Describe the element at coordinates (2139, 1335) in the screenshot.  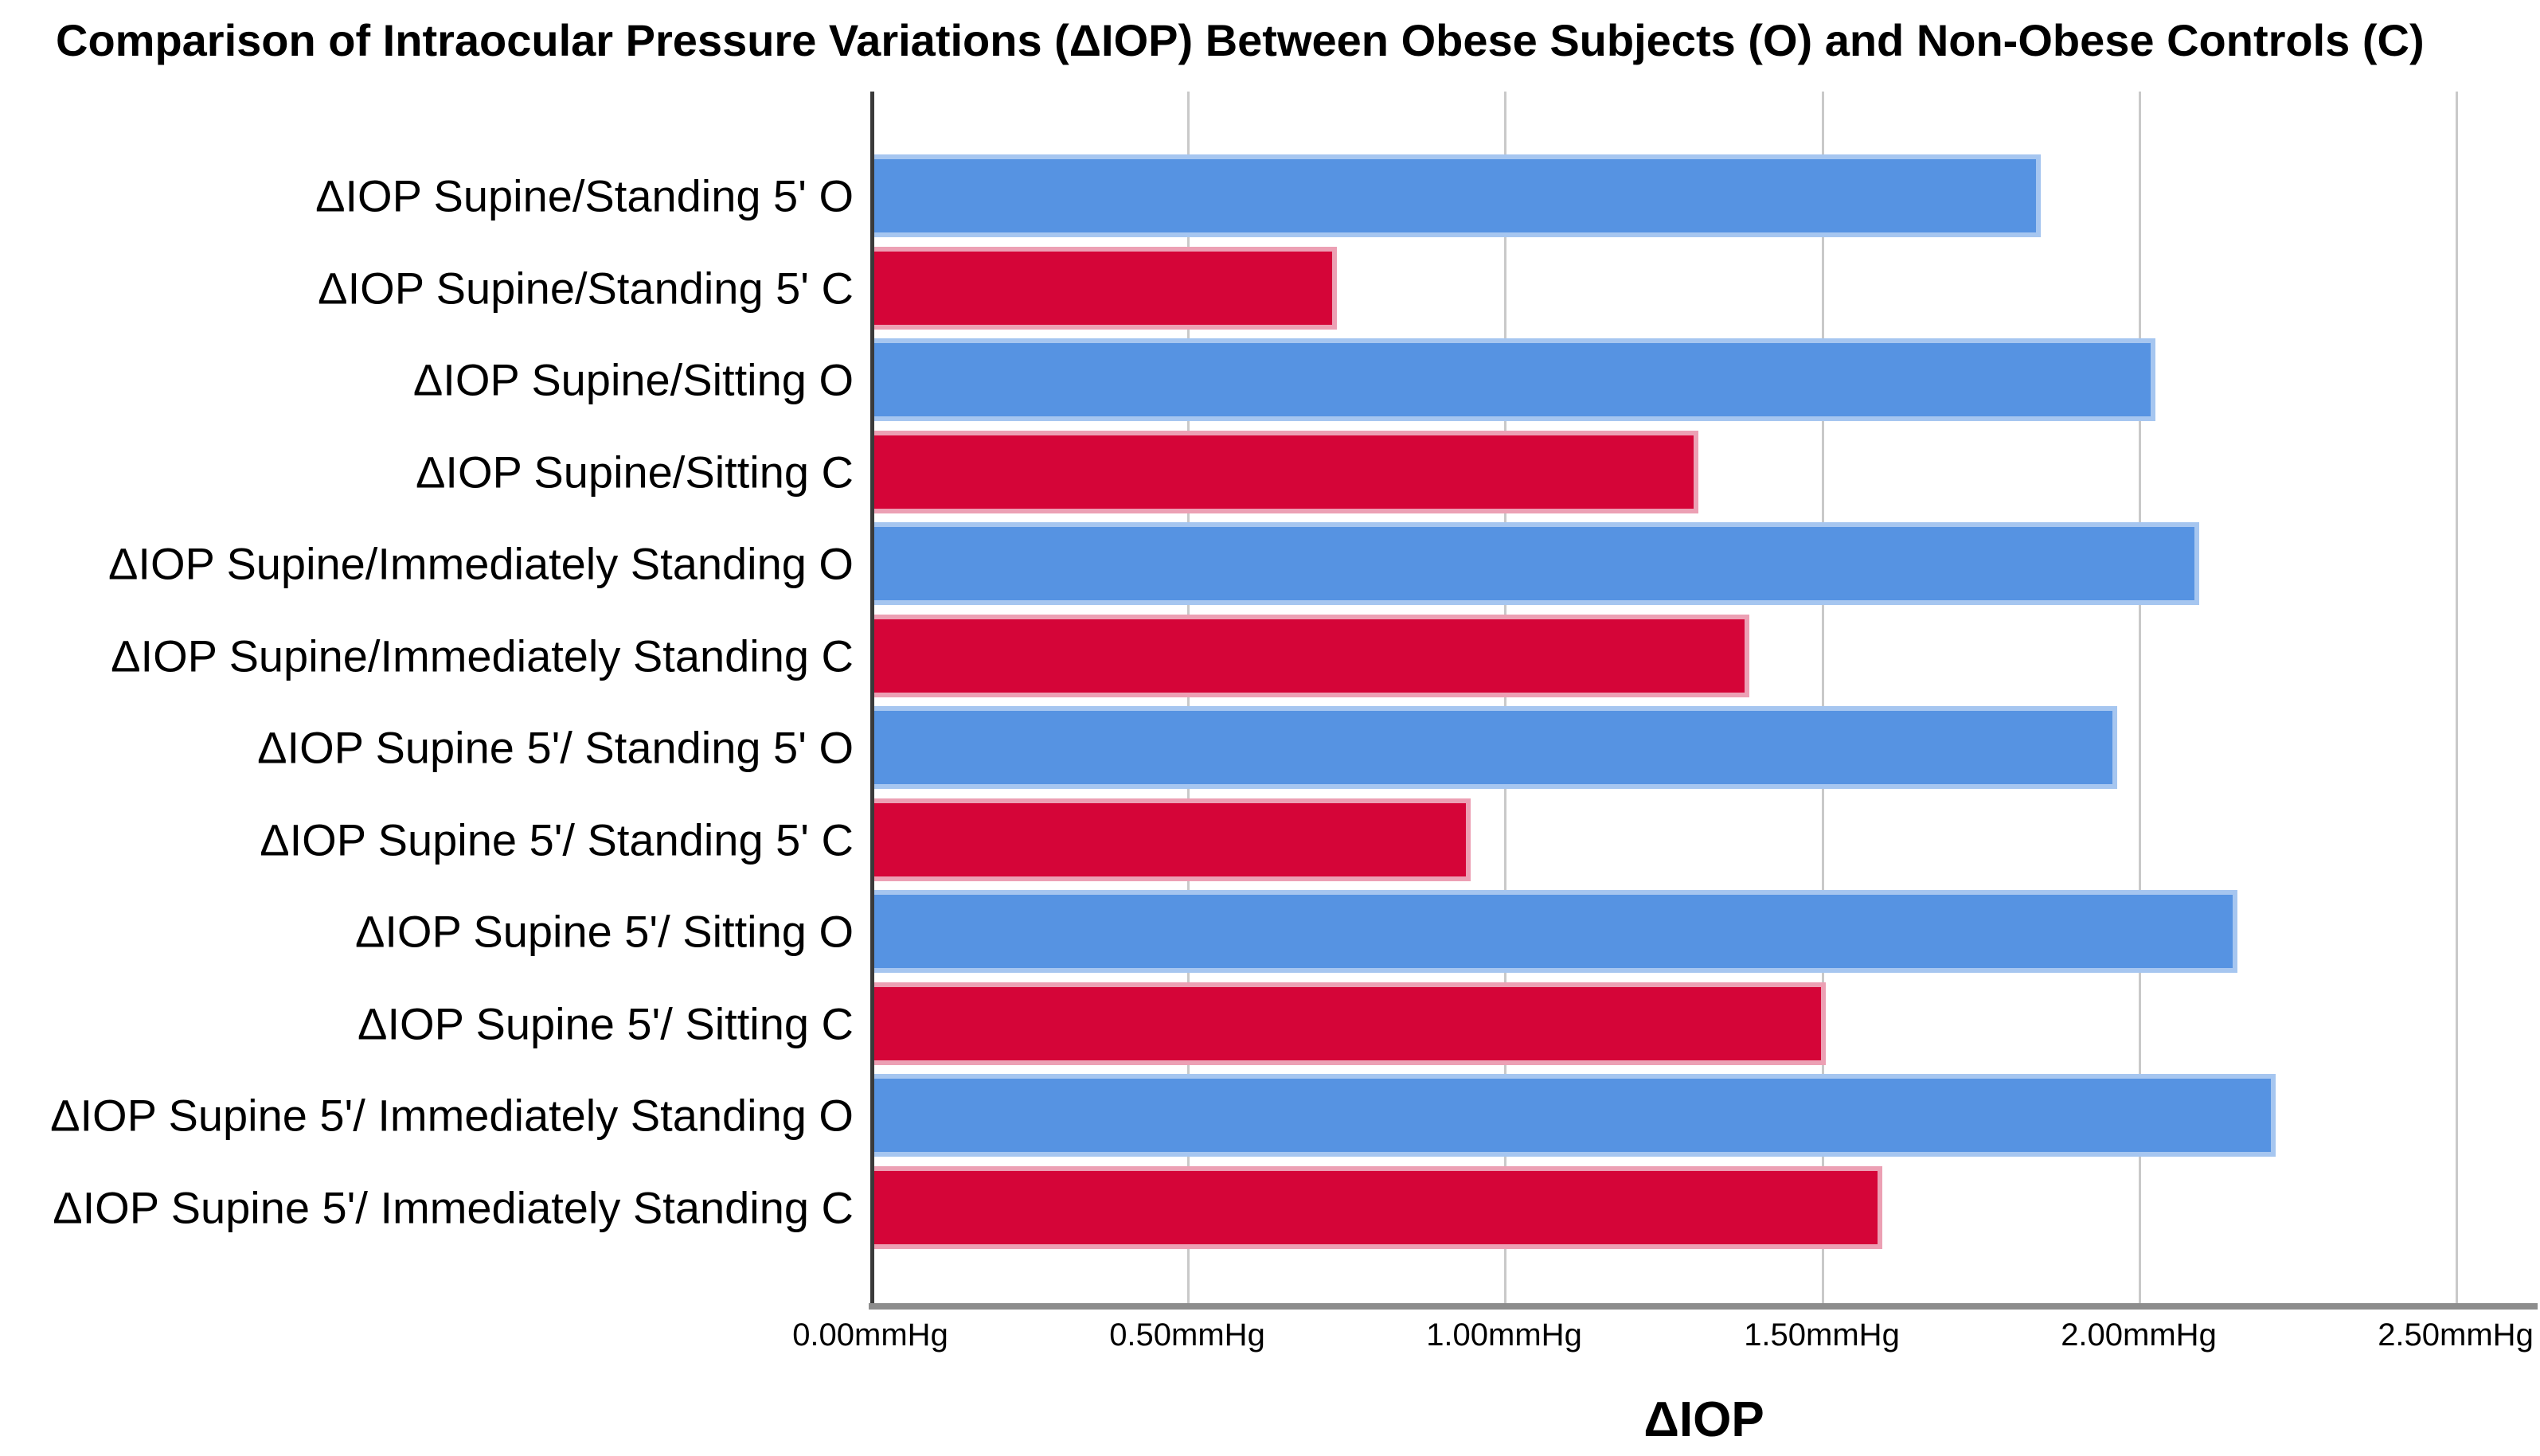
I see `x-tick-label: 2.00mmHg` at that location.